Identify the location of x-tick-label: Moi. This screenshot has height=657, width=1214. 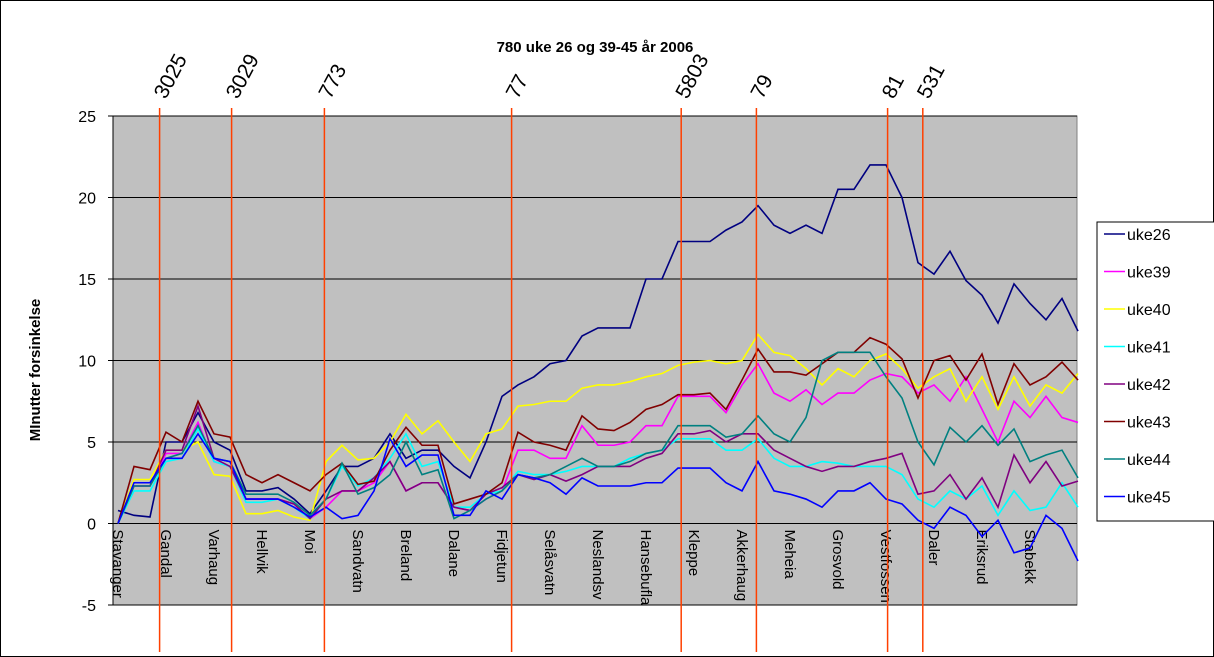
(309, 542).